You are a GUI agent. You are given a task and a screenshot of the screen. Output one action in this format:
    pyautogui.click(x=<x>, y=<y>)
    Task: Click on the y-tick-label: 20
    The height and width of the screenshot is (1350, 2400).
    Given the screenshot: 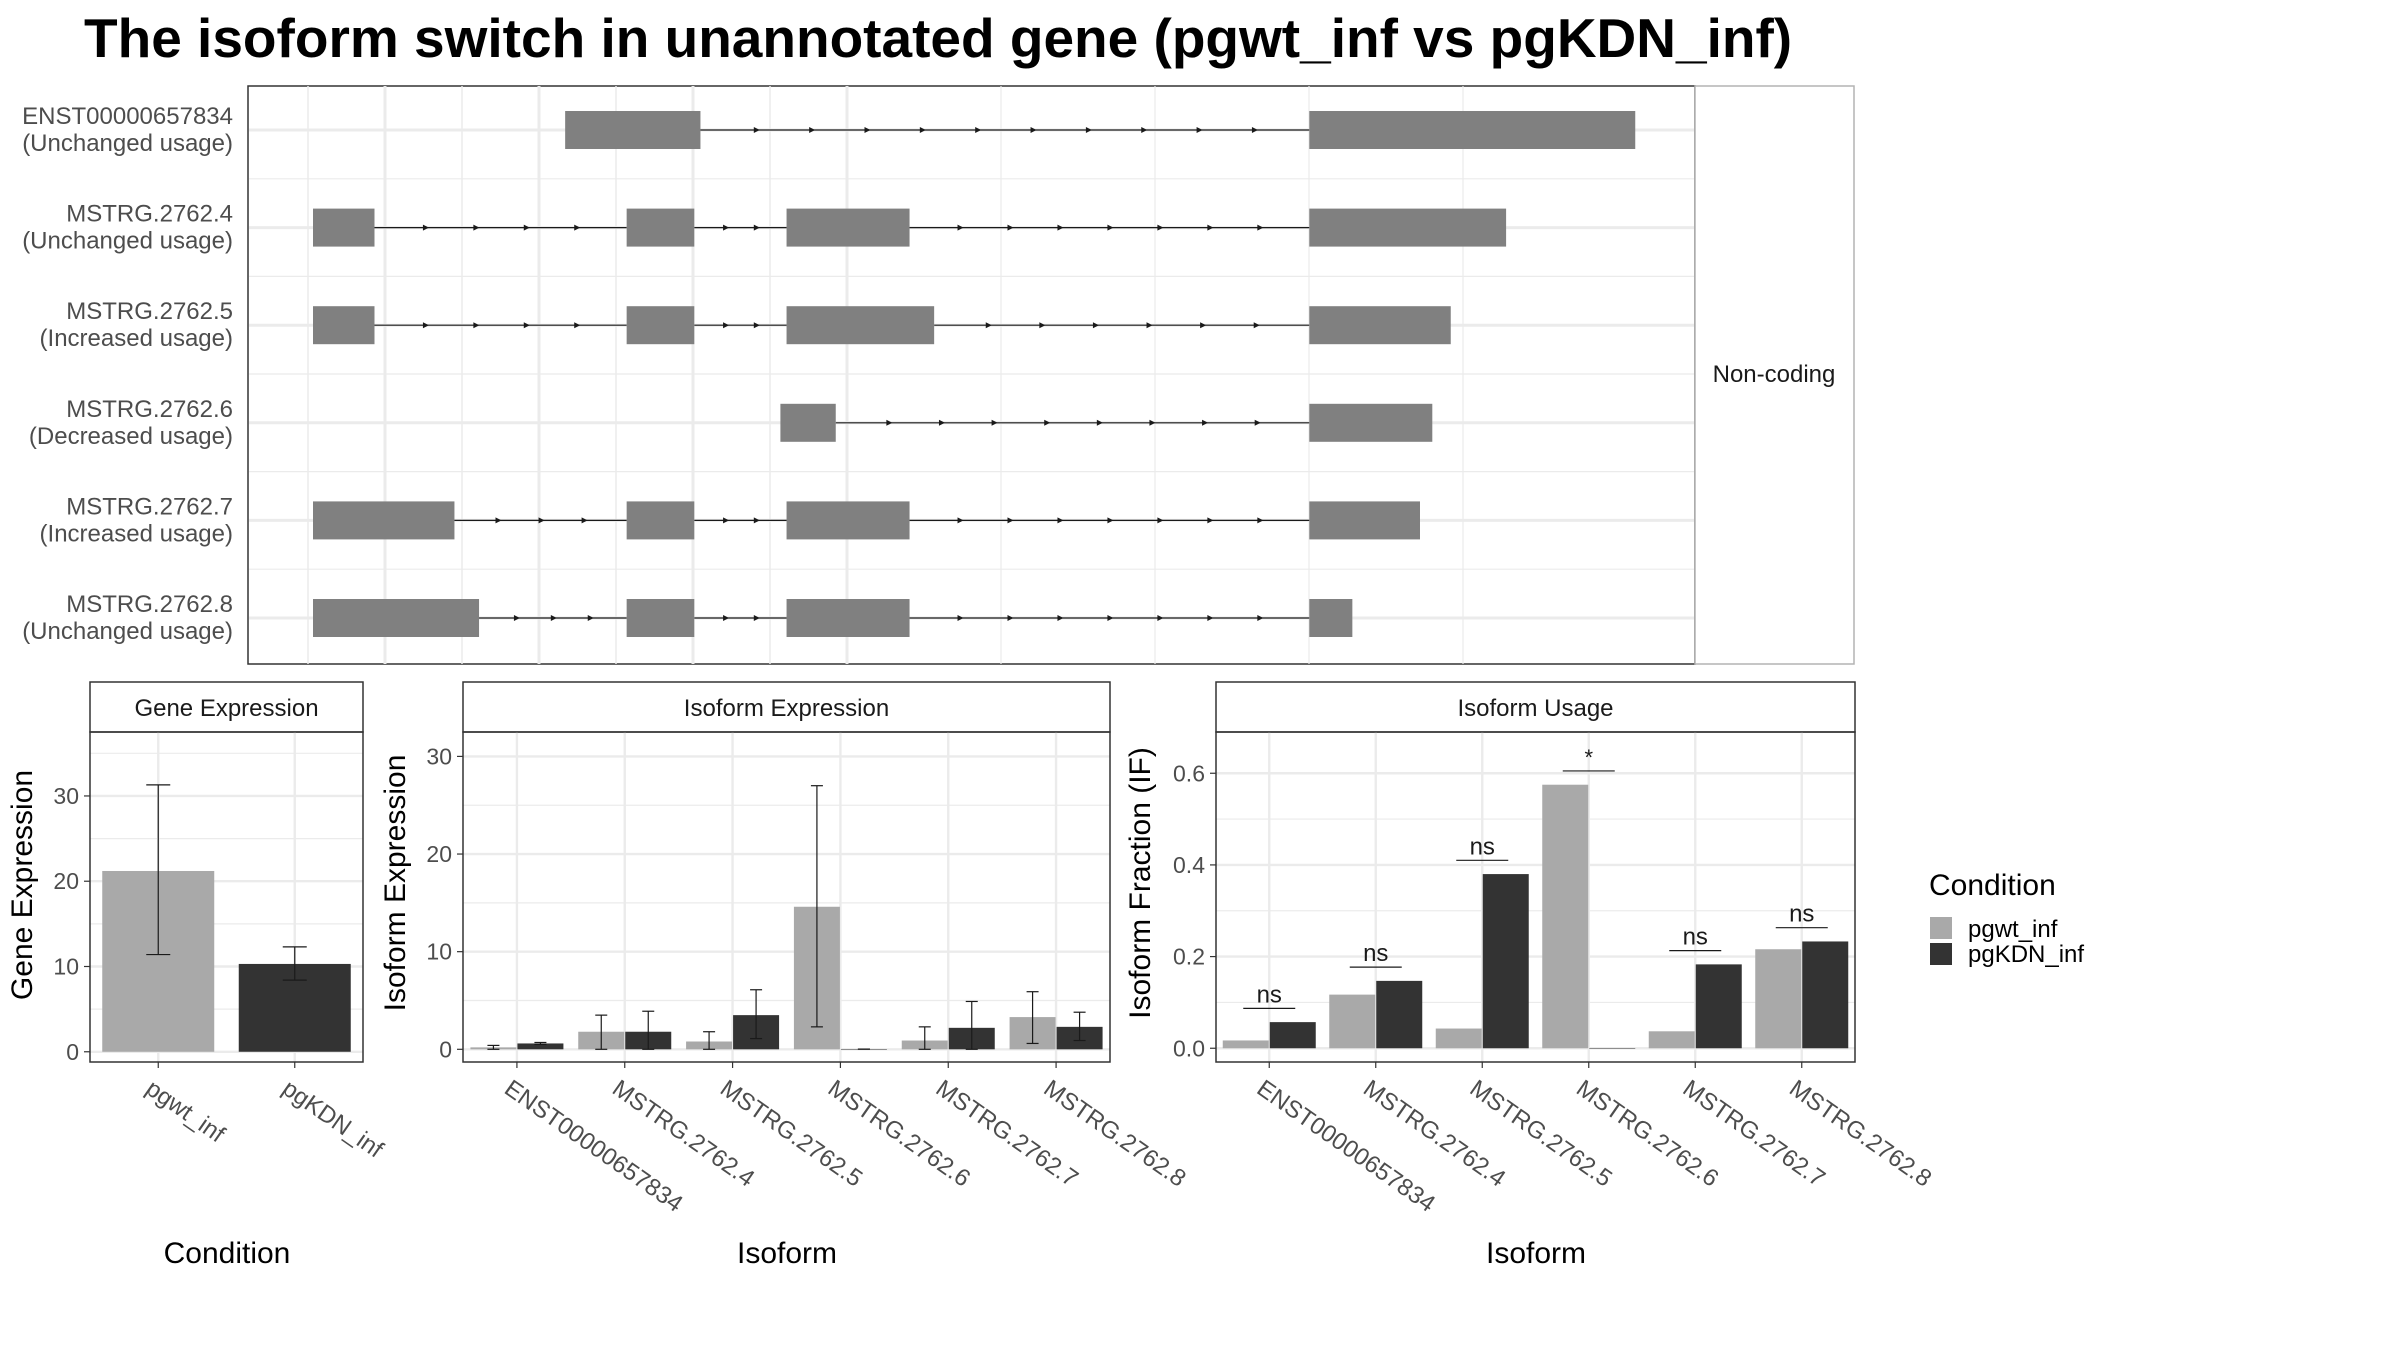 What is the action you would take?
    pyautogui.click(x=439, y=854)
    